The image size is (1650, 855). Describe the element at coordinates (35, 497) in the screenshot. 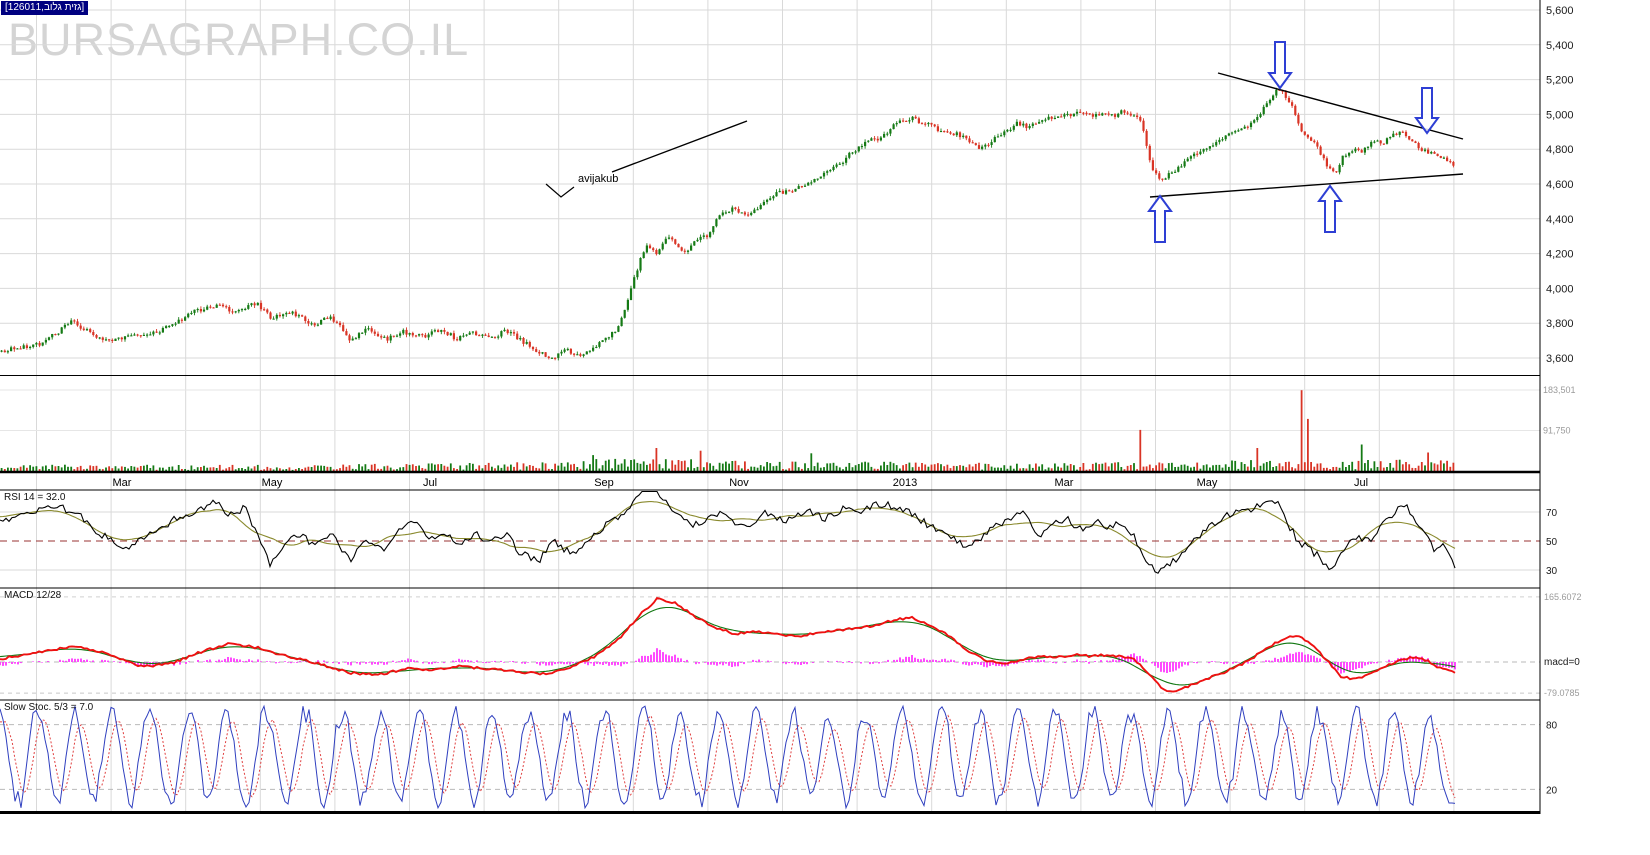

I see `rsi-panel-label: RSI 14 = 32.0` at that location.